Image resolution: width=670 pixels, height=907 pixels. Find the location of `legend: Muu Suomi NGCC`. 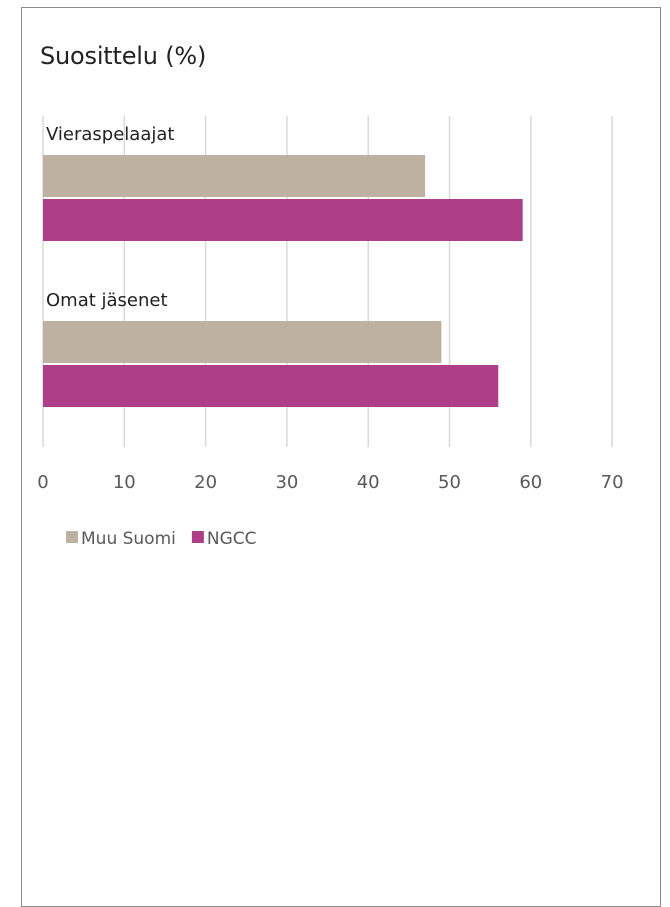

legend: Muu Suomi NGCC is located at coordinates (161, 539).